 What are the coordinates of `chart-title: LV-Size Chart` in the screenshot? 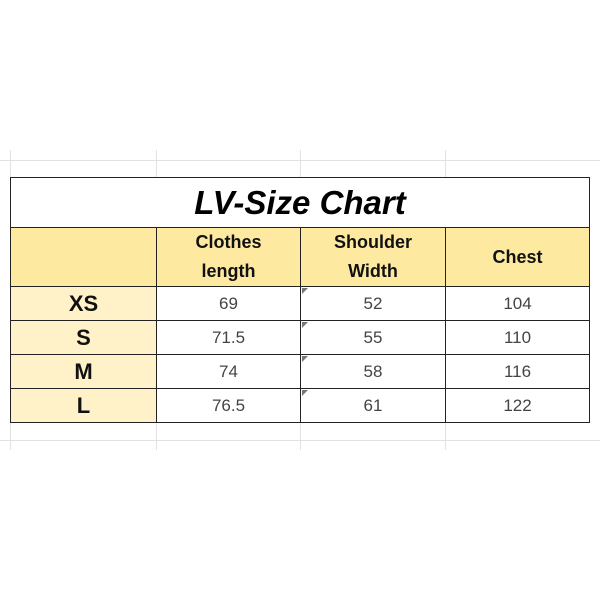 It's located at (300, 202).